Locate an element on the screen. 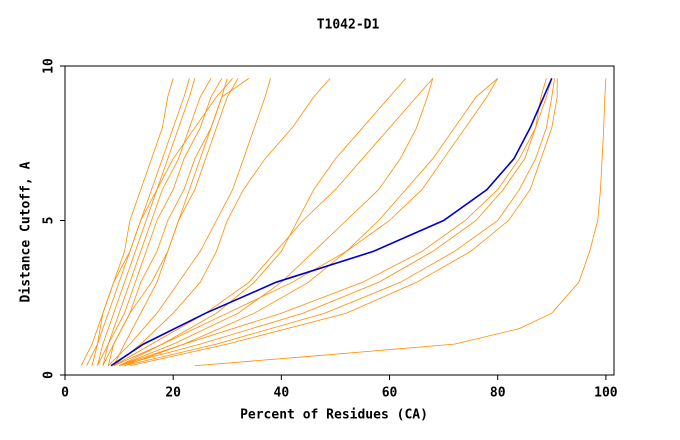 The width and height of the screenshot is (680, 440). y-tick-label: 0 is located at coordinates (49, 375).